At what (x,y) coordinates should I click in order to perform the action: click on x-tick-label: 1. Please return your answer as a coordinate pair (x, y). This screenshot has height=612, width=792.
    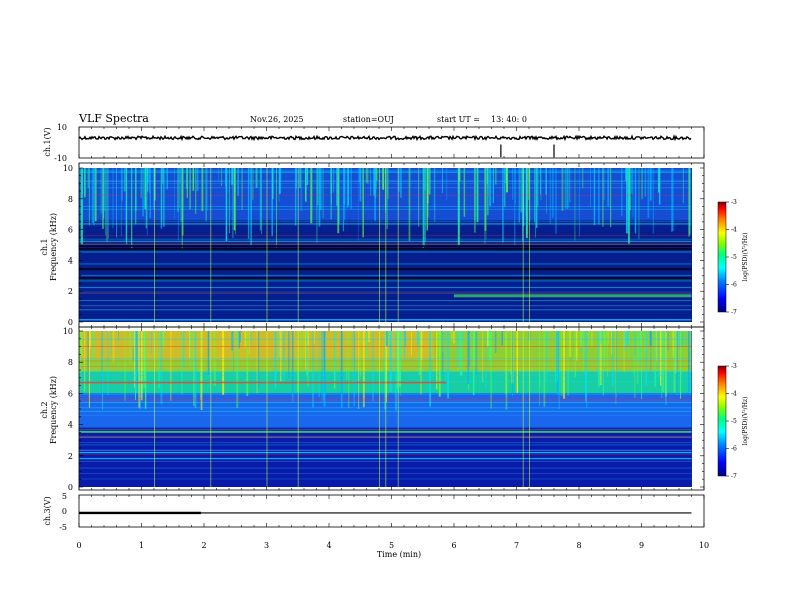
    Looking at the image, I should click on (141, 545).